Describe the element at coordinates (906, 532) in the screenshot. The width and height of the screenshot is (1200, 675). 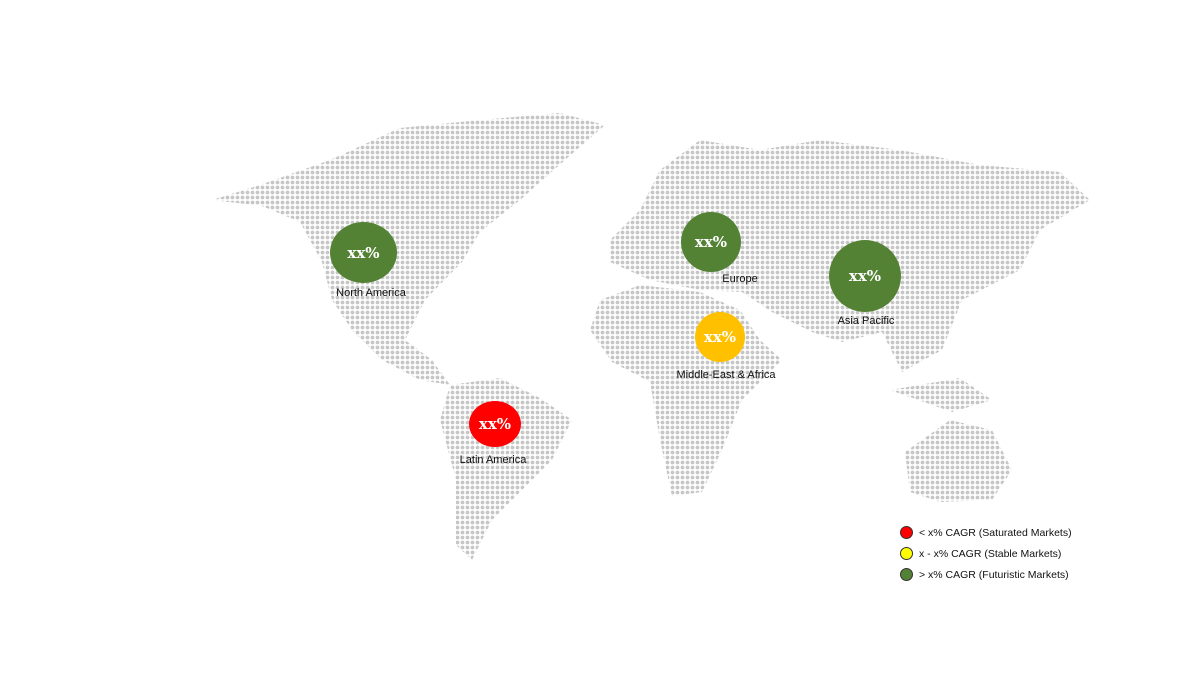
I see `red-dot-icon` at that location.